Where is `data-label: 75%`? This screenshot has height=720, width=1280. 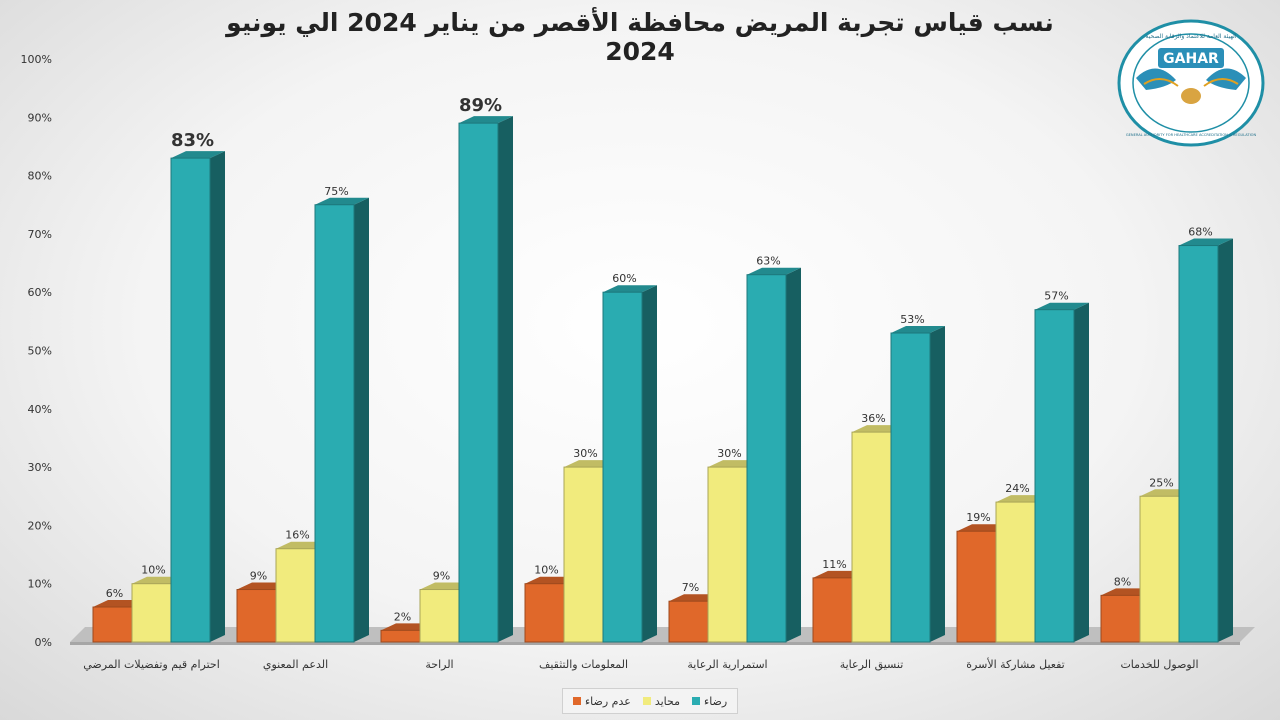 data-label: 75% is located at coordinates (336, 191).